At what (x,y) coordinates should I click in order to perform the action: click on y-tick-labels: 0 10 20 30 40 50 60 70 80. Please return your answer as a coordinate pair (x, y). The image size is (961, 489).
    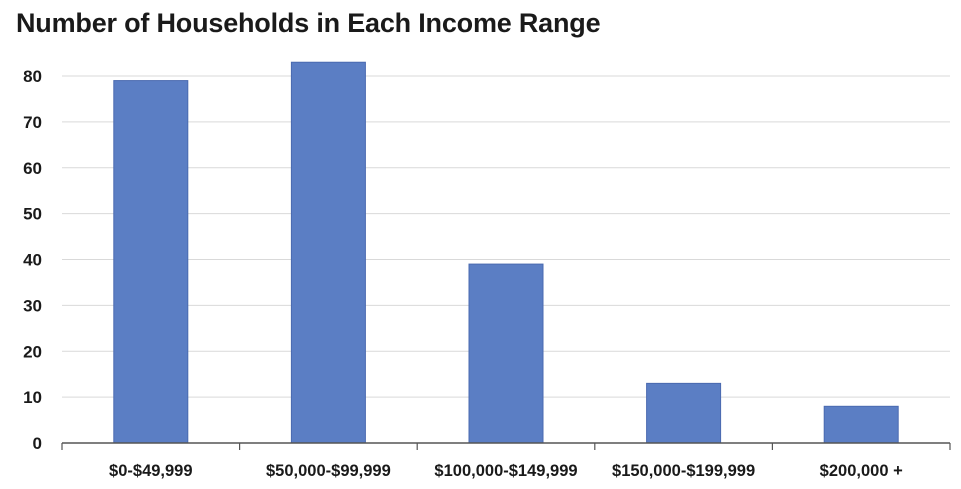
    Looking at the image, I should click on (32, 260).